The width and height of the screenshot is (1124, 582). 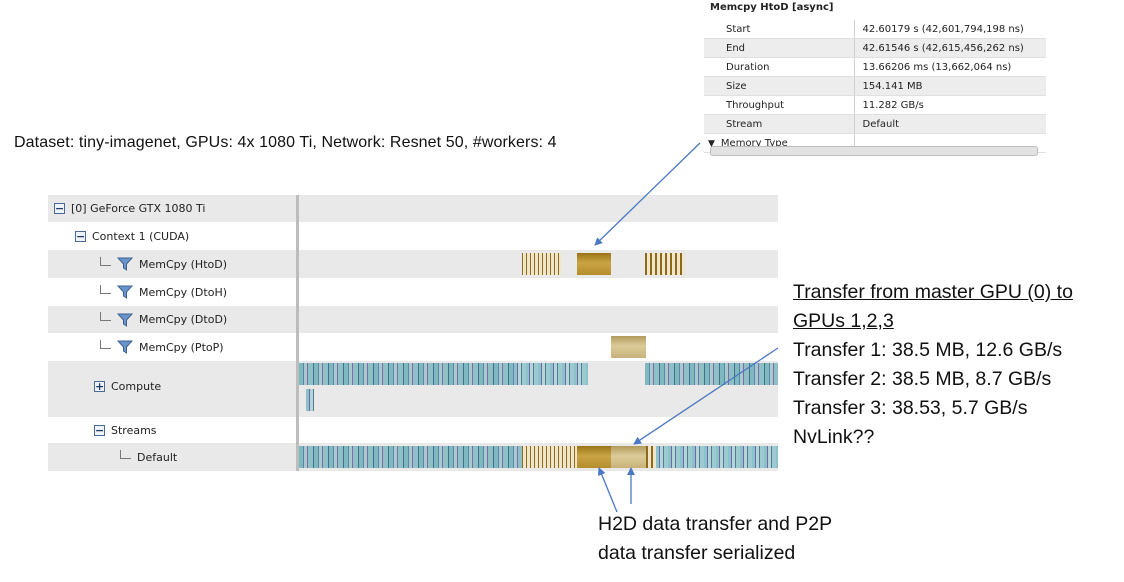 I want to click on memcpy-ptop-label: MemCpy (PtoP), so click(x=162, y=347).